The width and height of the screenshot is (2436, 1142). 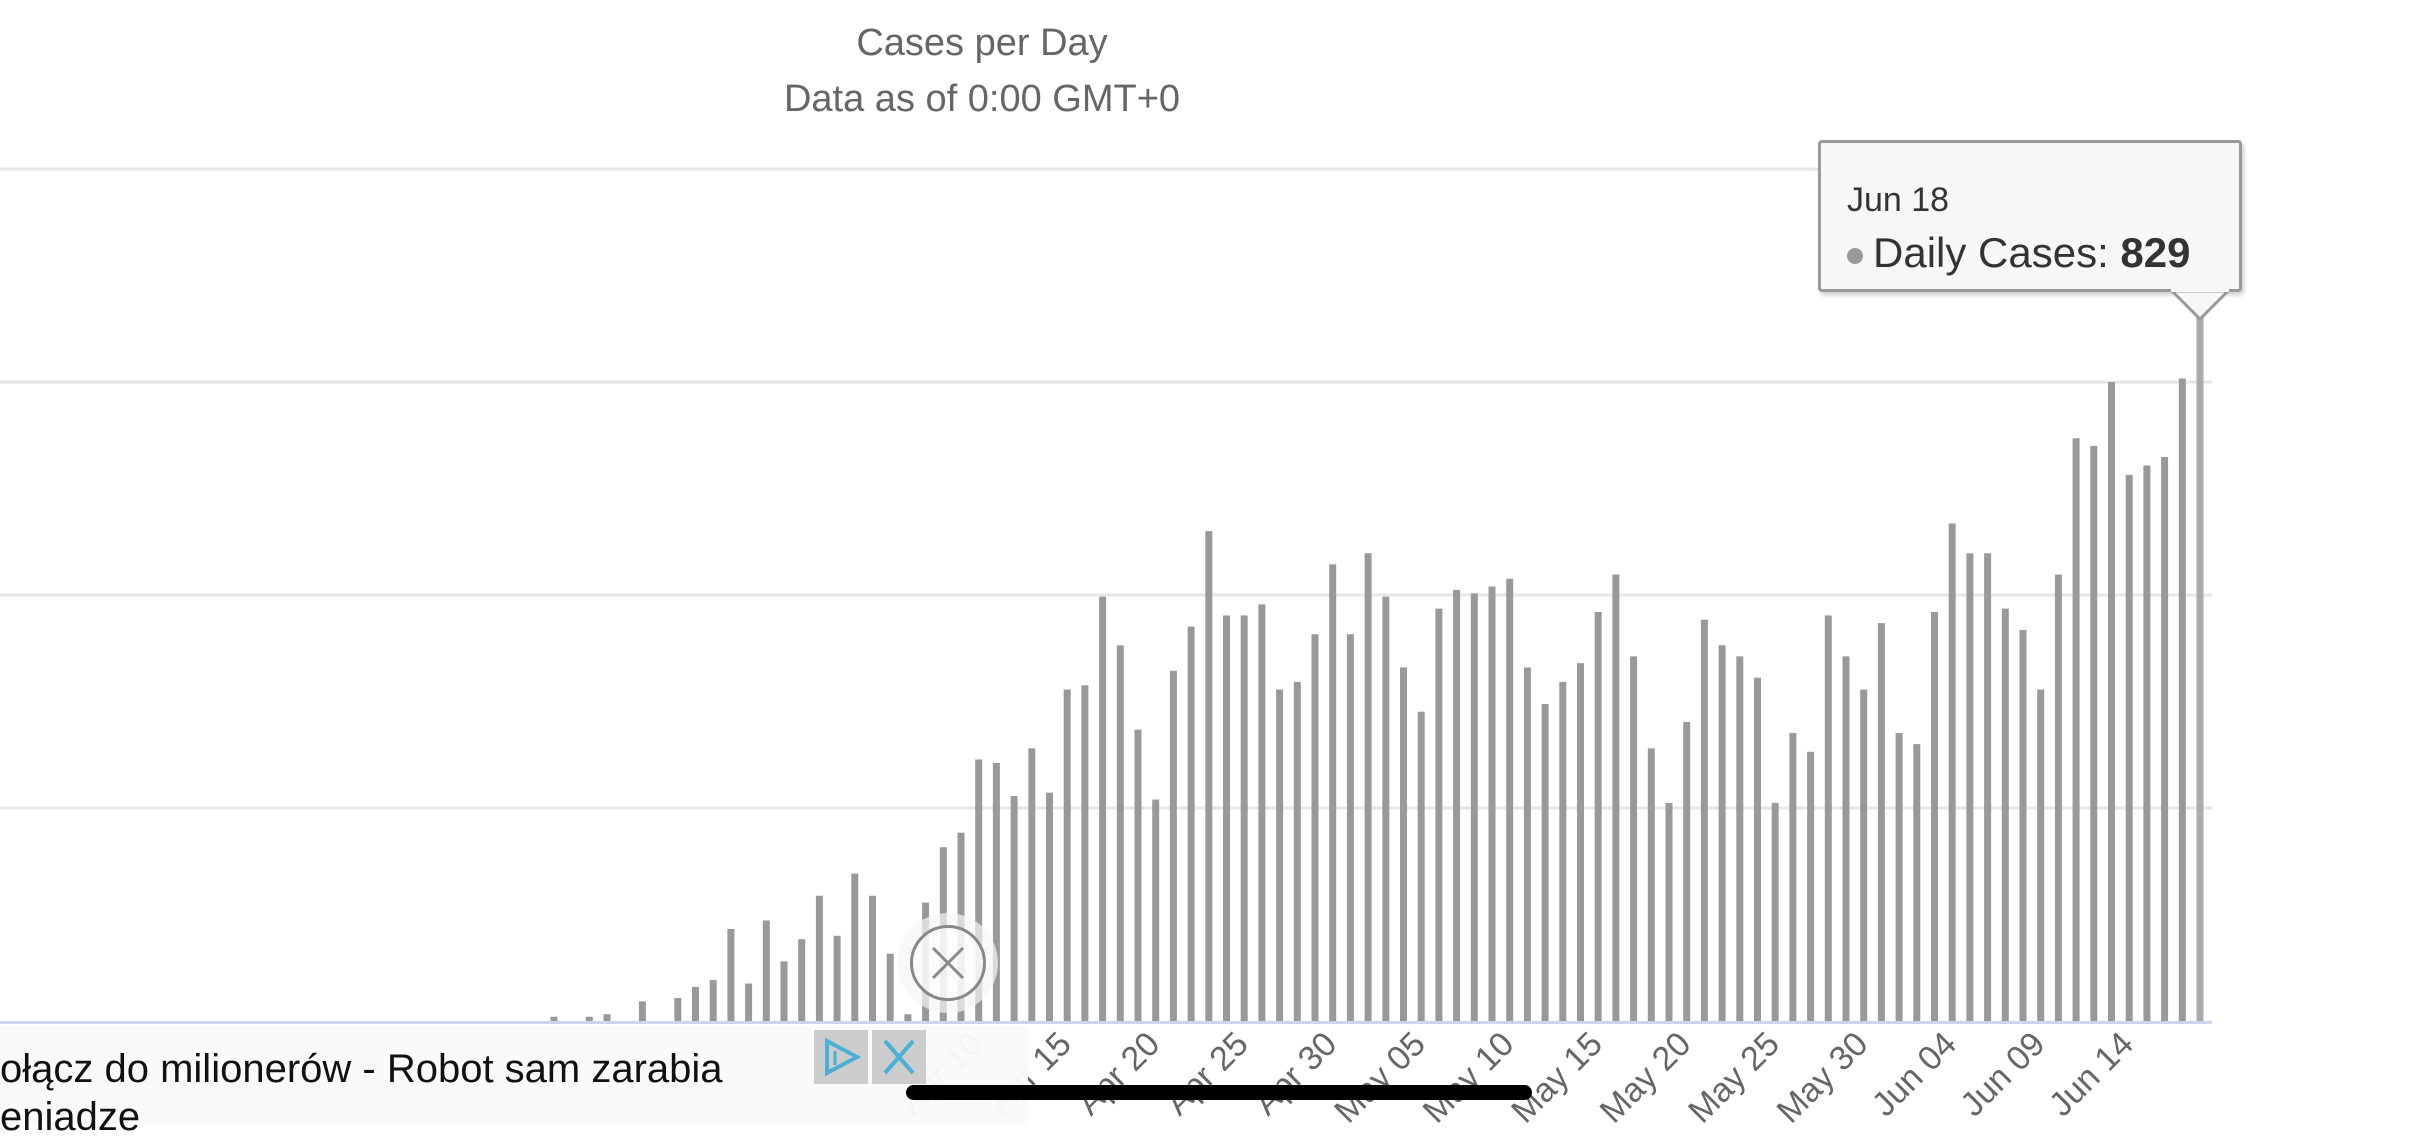 I want to click on adchoices-button, so click(x=841, y=1057).